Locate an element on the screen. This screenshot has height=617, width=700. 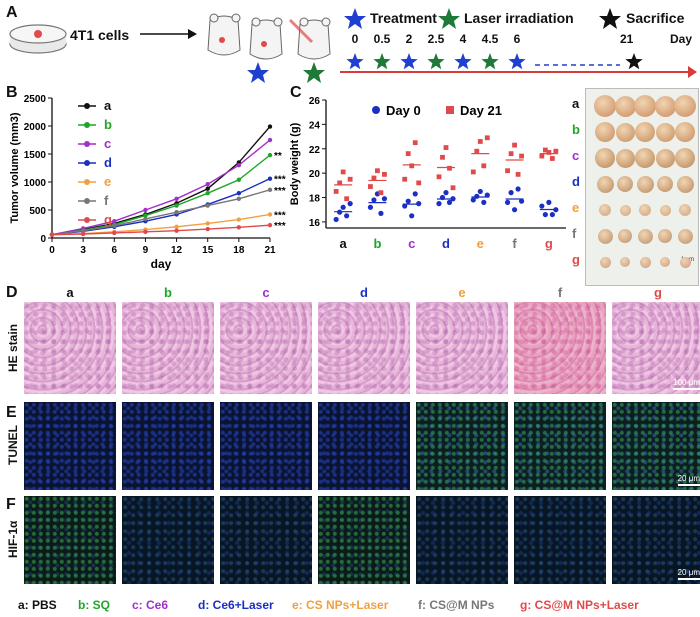
legend-label-day0: Day 0 is located at coordinates (403, 110).